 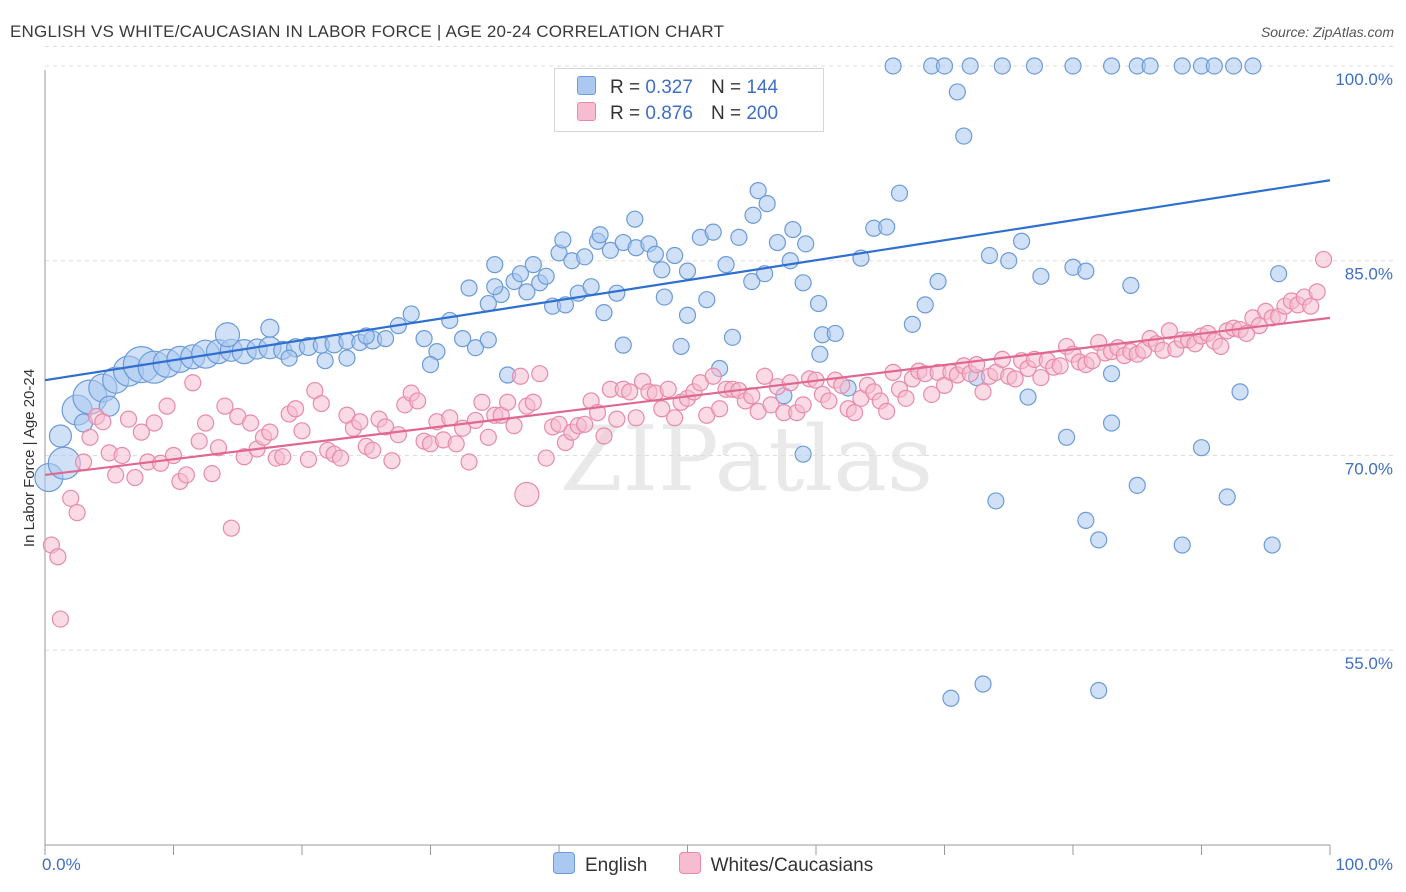 What do you see at coordinates (616, 865) in the screenshot?
I see `legend-label-english: English` at bounding box center [616, 865].